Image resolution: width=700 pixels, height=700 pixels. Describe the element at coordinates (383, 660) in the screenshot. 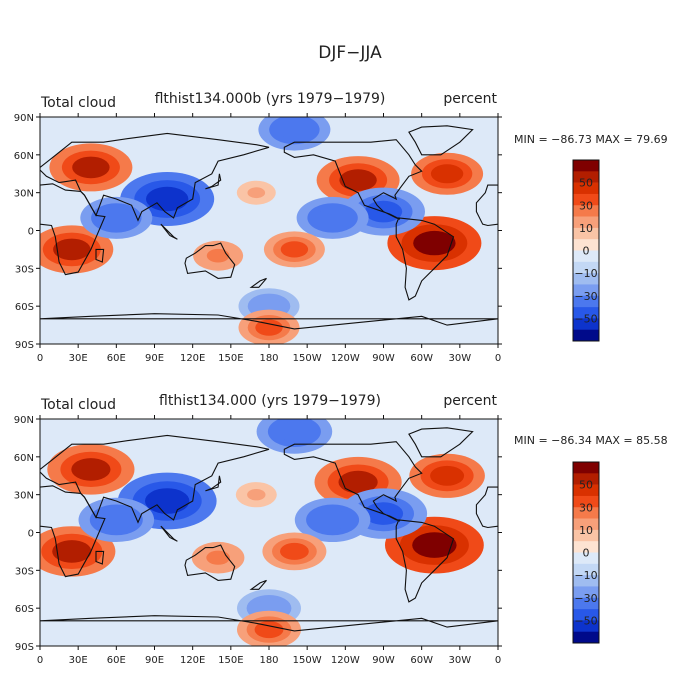

I see `lon-tick-label: 90W` at that location.